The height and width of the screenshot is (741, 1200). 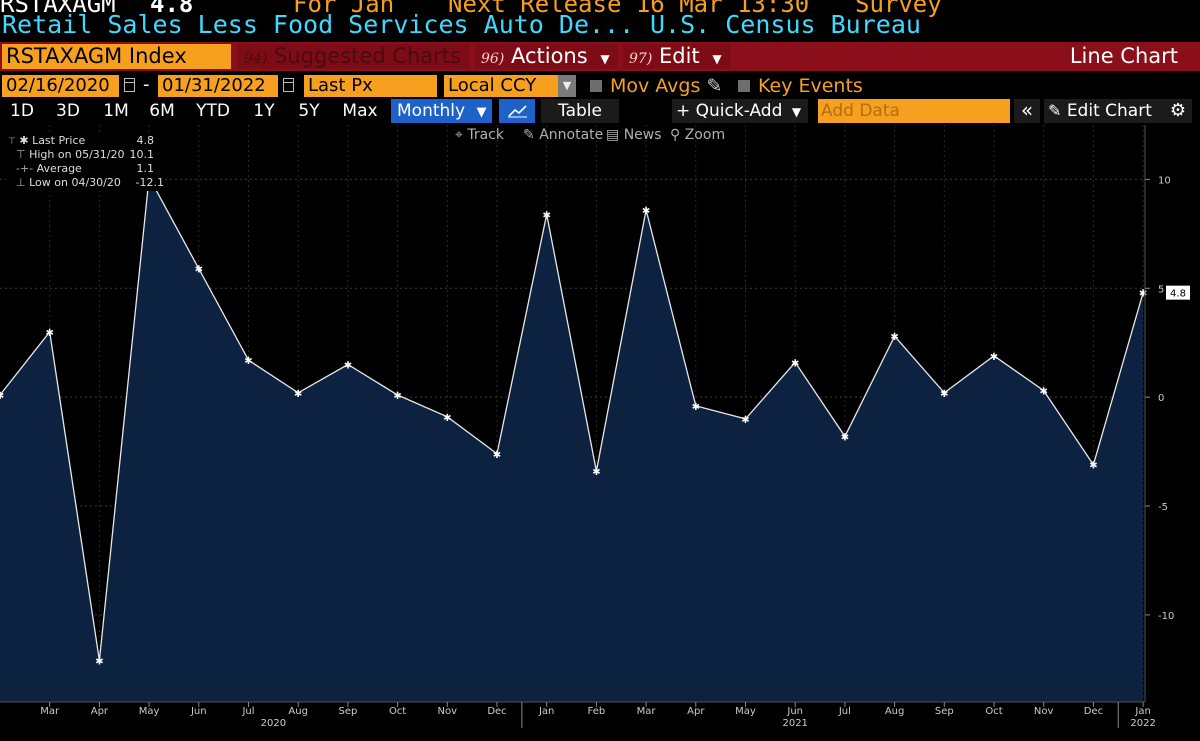 What do you see at coordinates (596, 86) in the screenshot?
I see `mov-avgs-checkbox` at bounding box center [596, 86].